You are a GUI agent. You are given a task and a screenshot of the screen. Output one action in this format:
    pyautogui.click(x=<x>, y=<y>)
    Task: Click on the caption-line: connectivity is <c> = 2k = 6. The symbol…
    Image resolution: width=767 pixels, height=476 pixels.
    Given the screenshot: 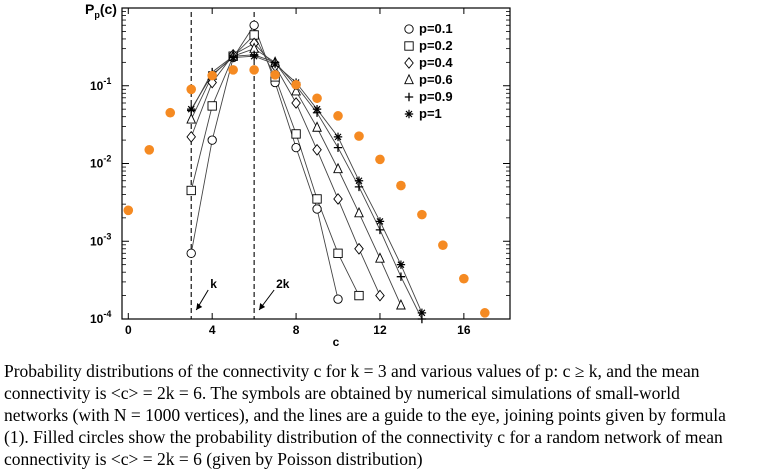 What is the action you would take?
    pyautogui.click(x=342, y=393)
    